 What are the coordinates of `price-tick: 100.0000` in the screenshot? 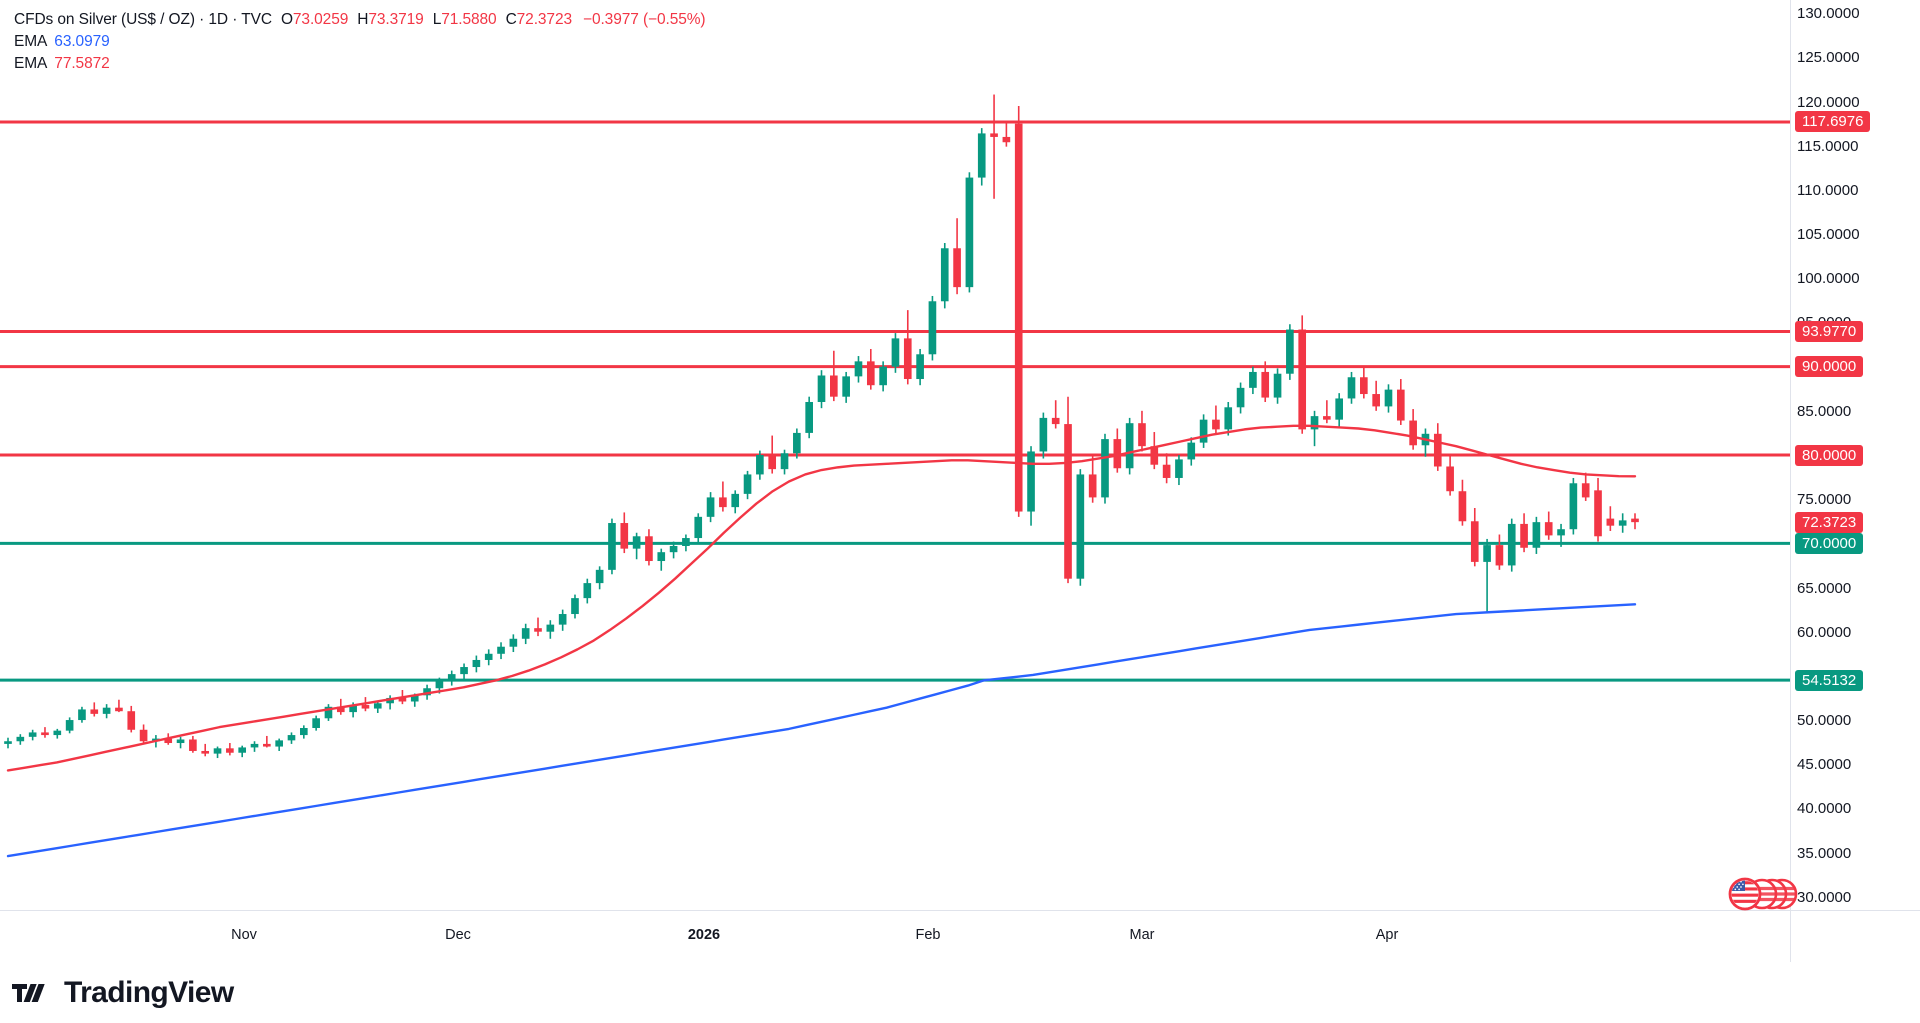 It's located at (1828, 279).